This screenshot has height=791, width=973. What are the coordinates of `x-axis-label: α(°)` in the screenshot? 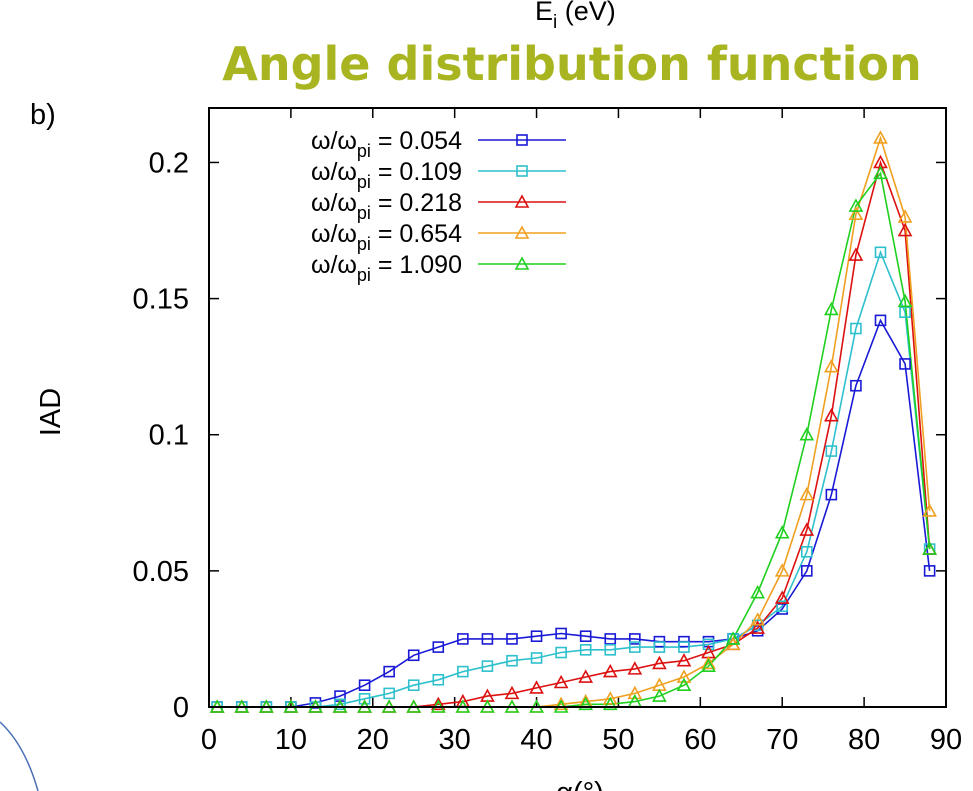 It's located at (580, 784).